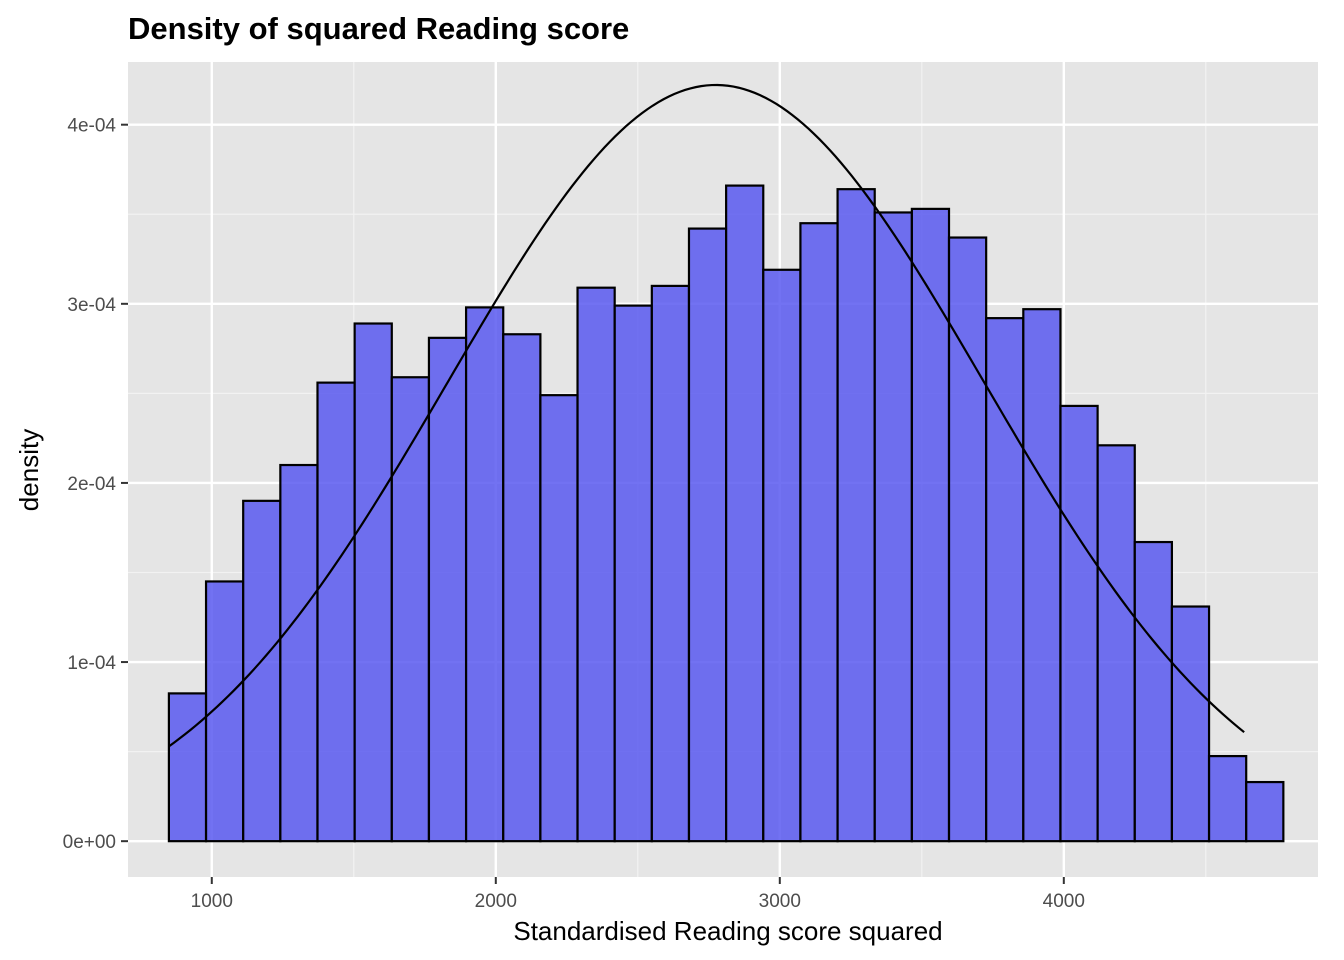 The image size is (1344, 960). I want to click on y-axis-title: density, so click(29, 470).